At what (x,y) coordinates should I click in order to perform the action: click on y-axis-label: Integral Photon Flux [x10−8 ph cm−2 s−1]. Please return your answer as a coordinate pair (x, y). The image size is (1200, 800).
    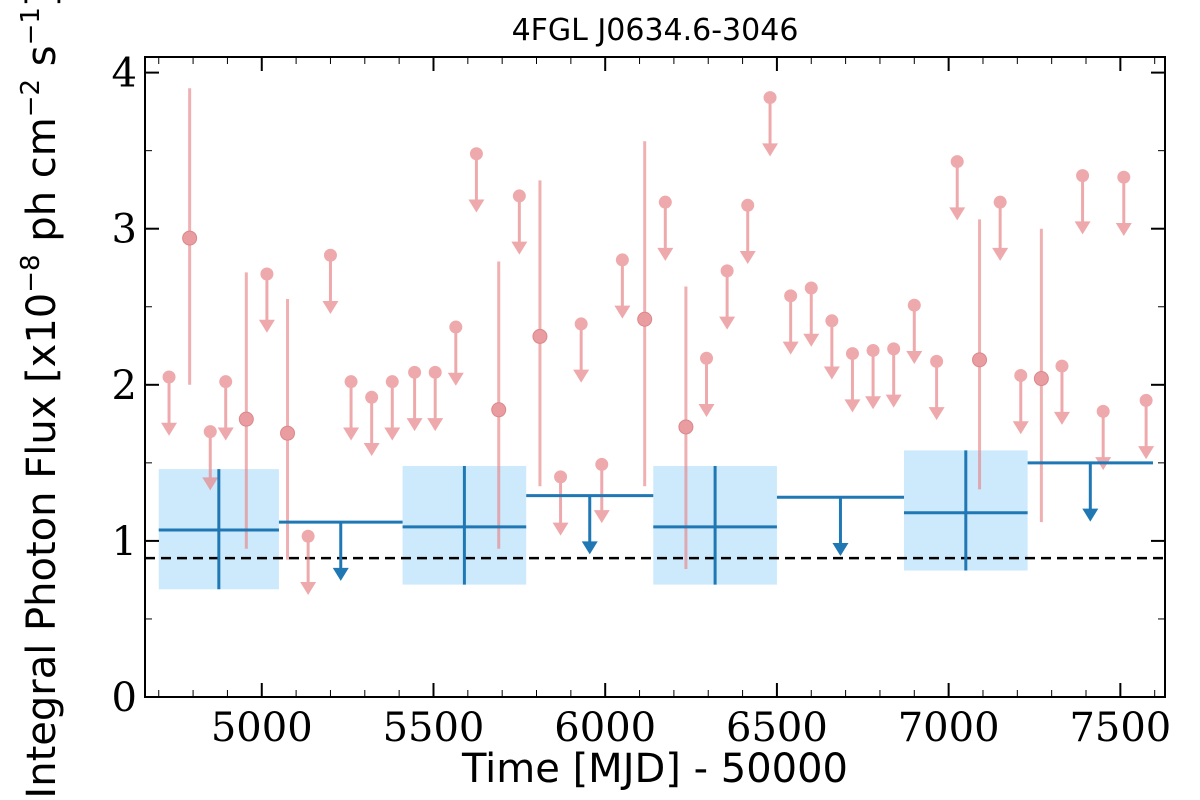
    Looking at the image, I should click on (40, 399).